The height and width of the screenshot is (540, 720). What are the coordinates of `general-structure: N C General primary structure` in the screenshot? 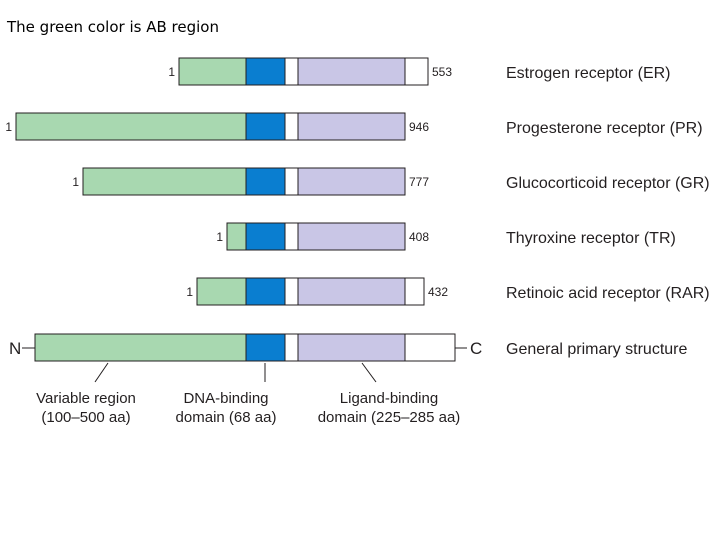 It's located at (348, 347).